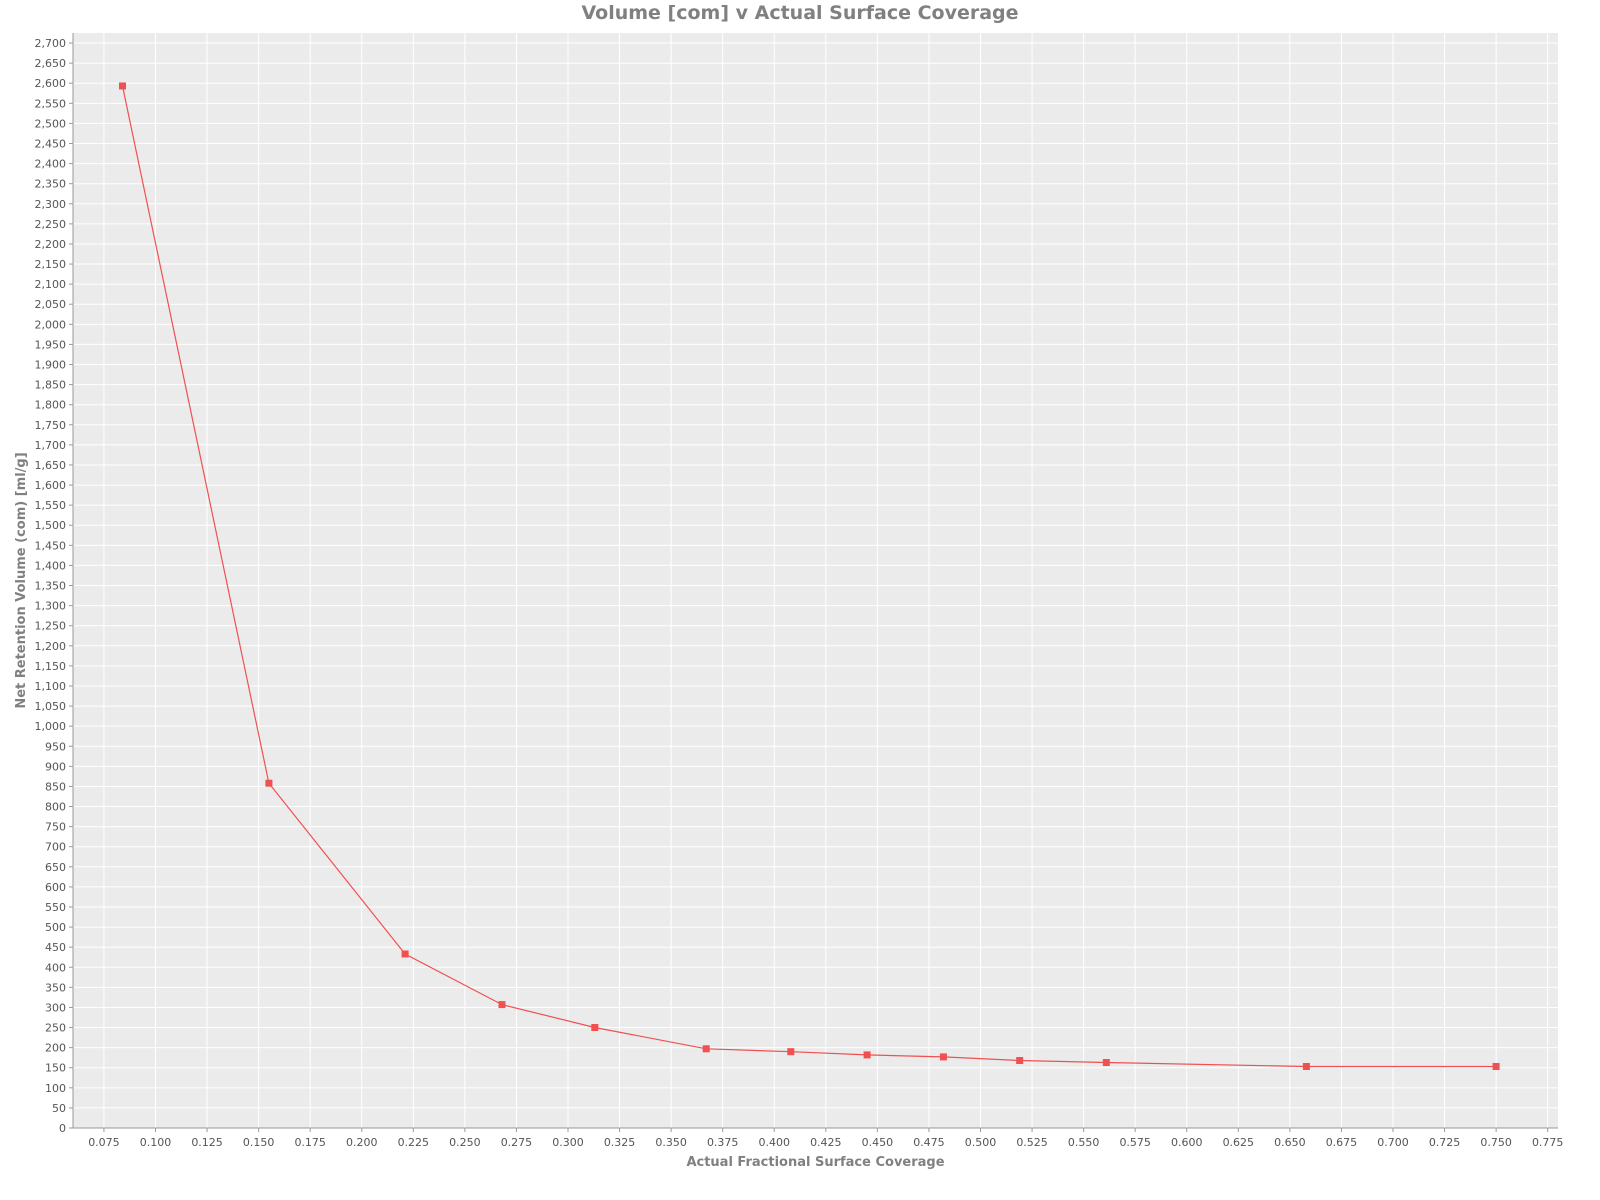 The image size is (1600, 1200). I want to click on y-tick-label: 1,300, so click(51, 606).